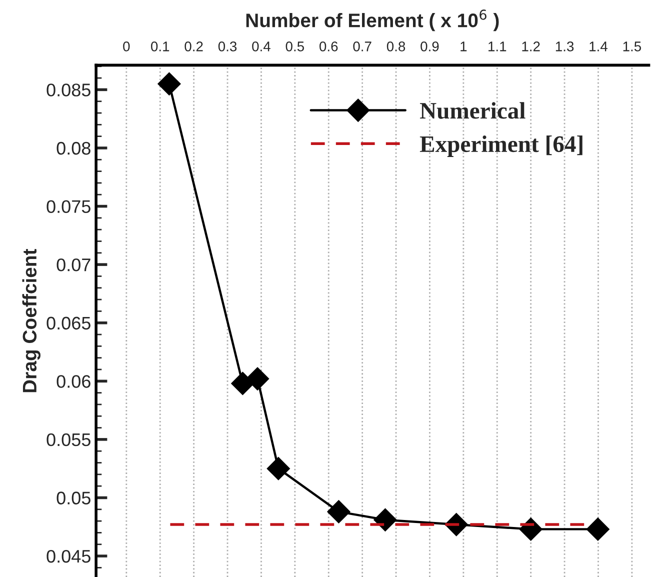  Describe the element at coordinates (73, 381) in the screenshot. I see `y-tick-label: 0.06` at that location.